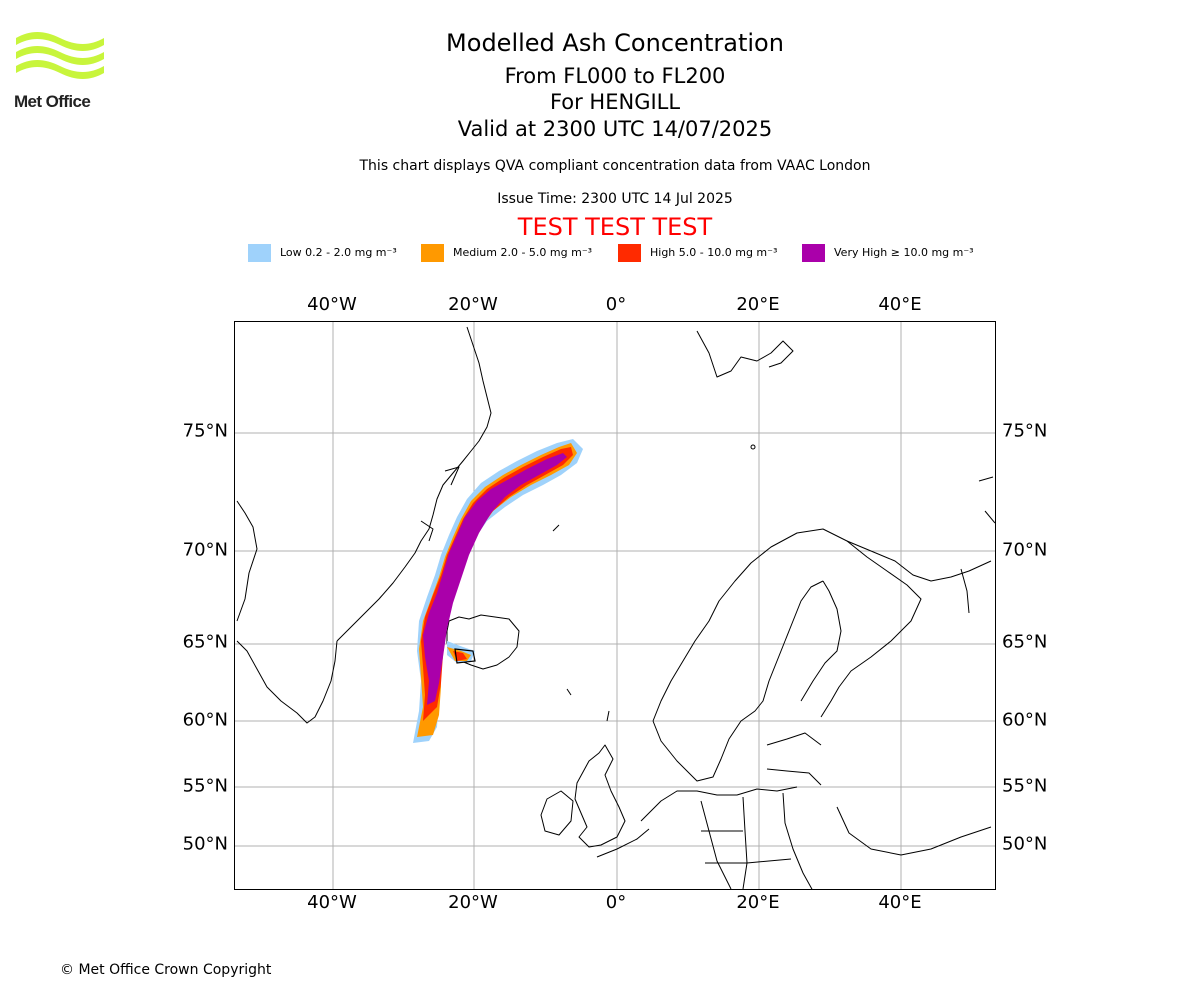 The height and width of the screenshot is (1000, 1200). I want to click on test-banner: TEST TEST TEST, so click(615, 227).